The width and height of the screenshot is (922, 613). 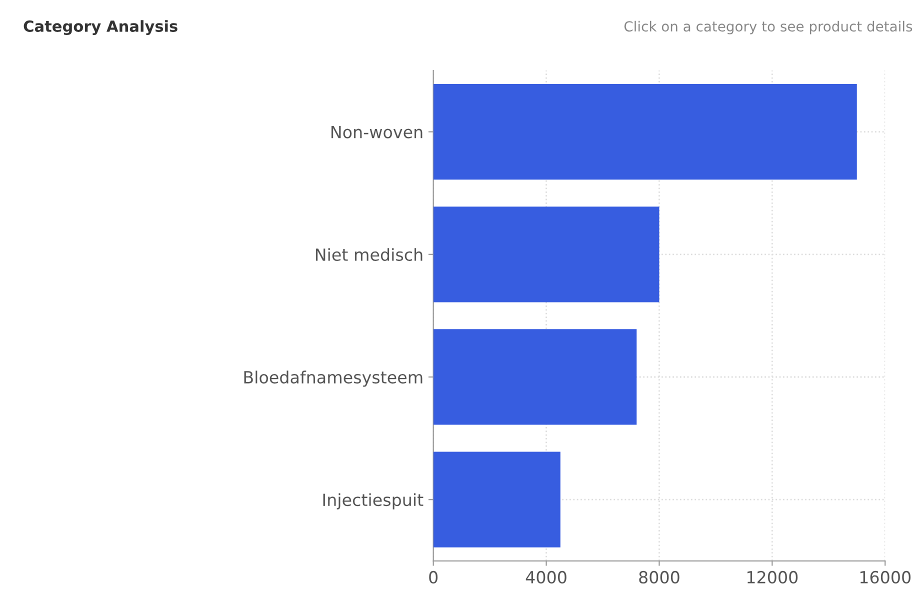 I want to click on y-tick-label: Niet medisch, so click(x=369, y=254).